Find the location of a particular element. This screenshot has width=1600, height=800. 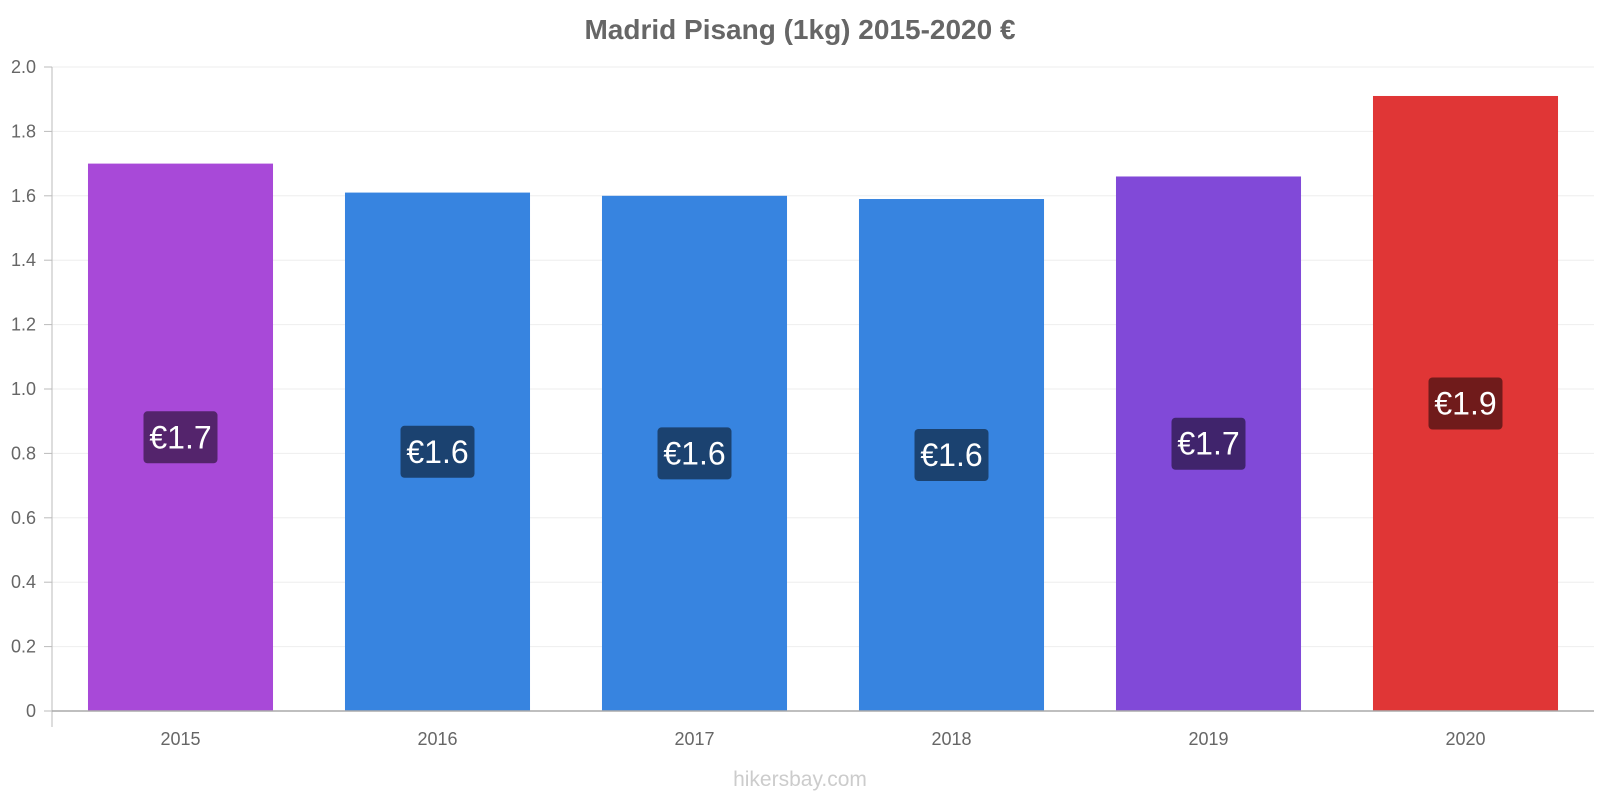

x-tick-label: 2016 is located at coordinates (437, 739).